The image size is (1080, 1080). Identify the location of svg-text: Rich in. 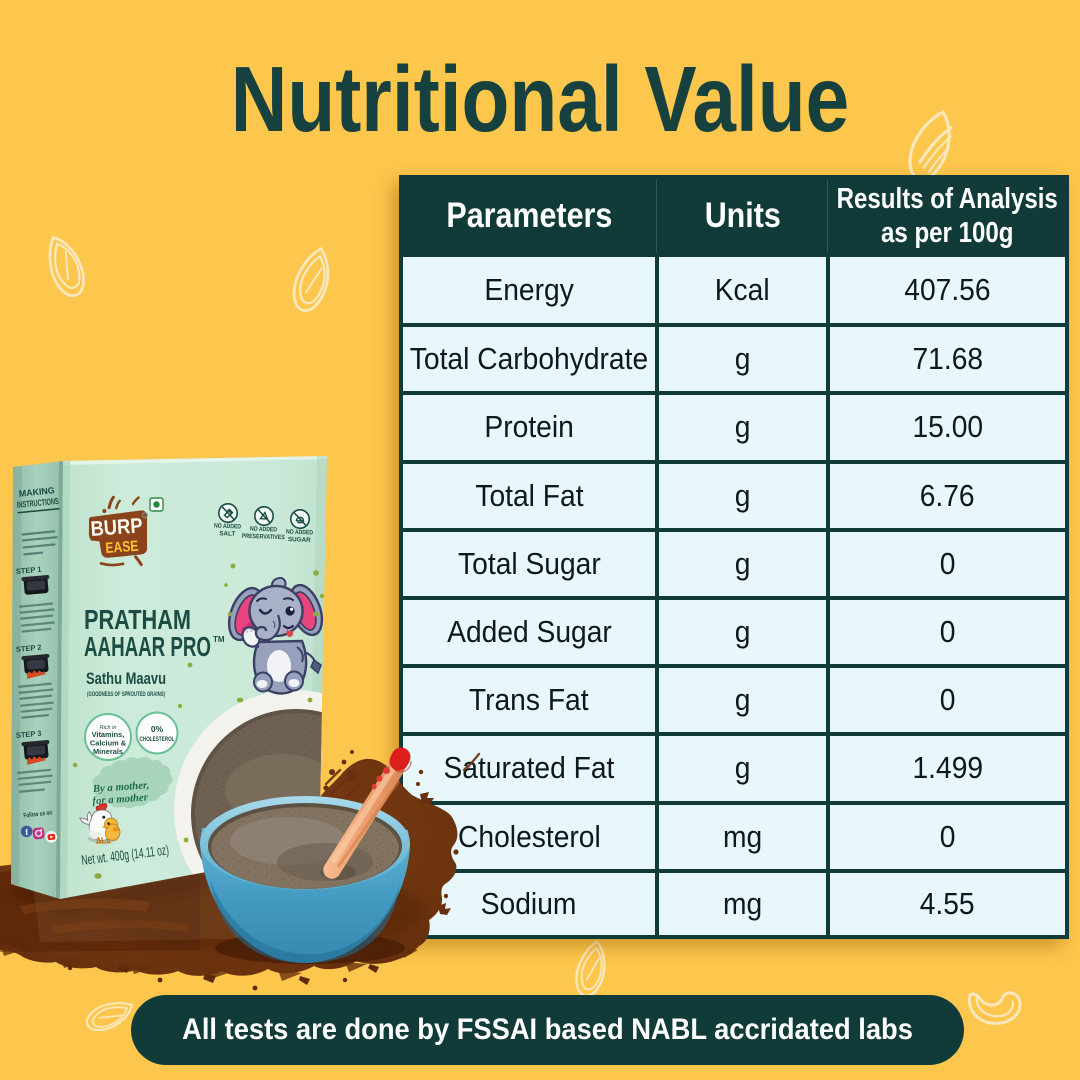
(108, 728).